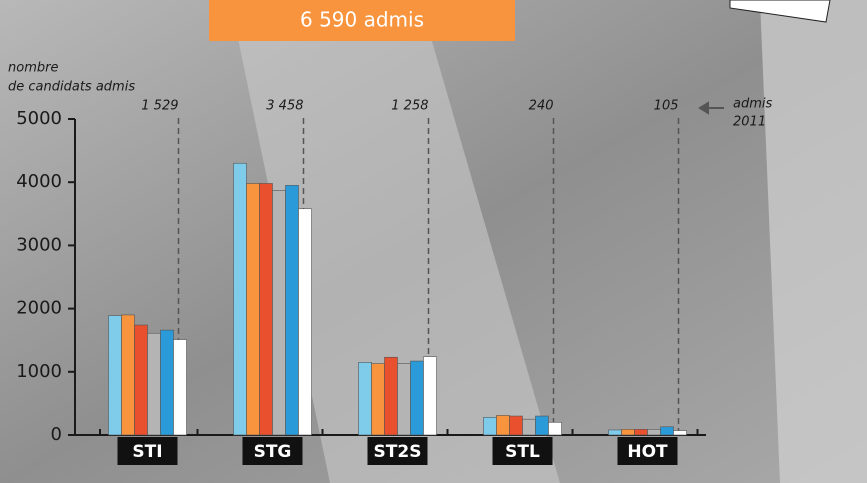  I want to click on admis-label: 2011, so click(749, 122).